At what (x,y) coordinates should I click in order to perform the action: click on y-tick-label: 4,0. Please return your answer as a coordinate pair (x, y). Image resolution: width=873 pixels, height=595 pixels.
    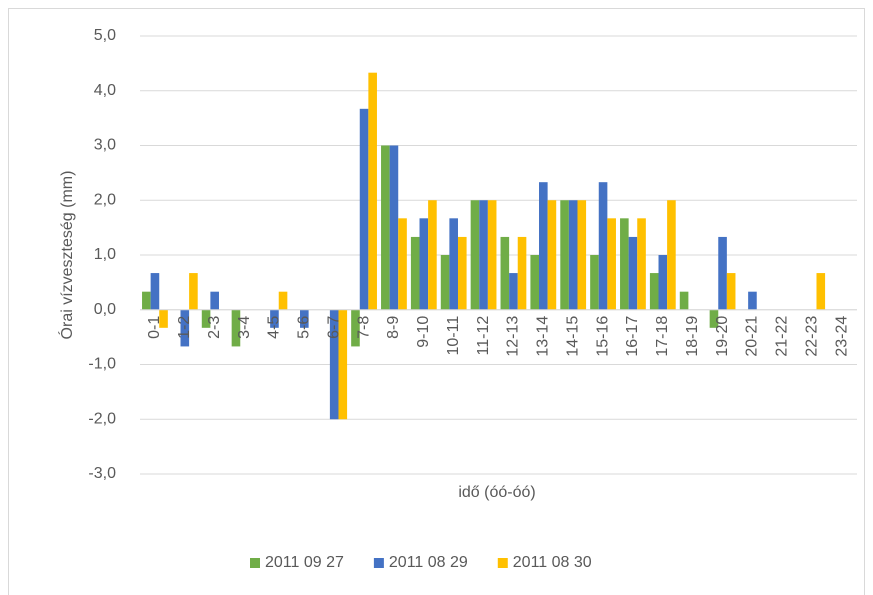
    Looking at the image, I should click on (105, 90).